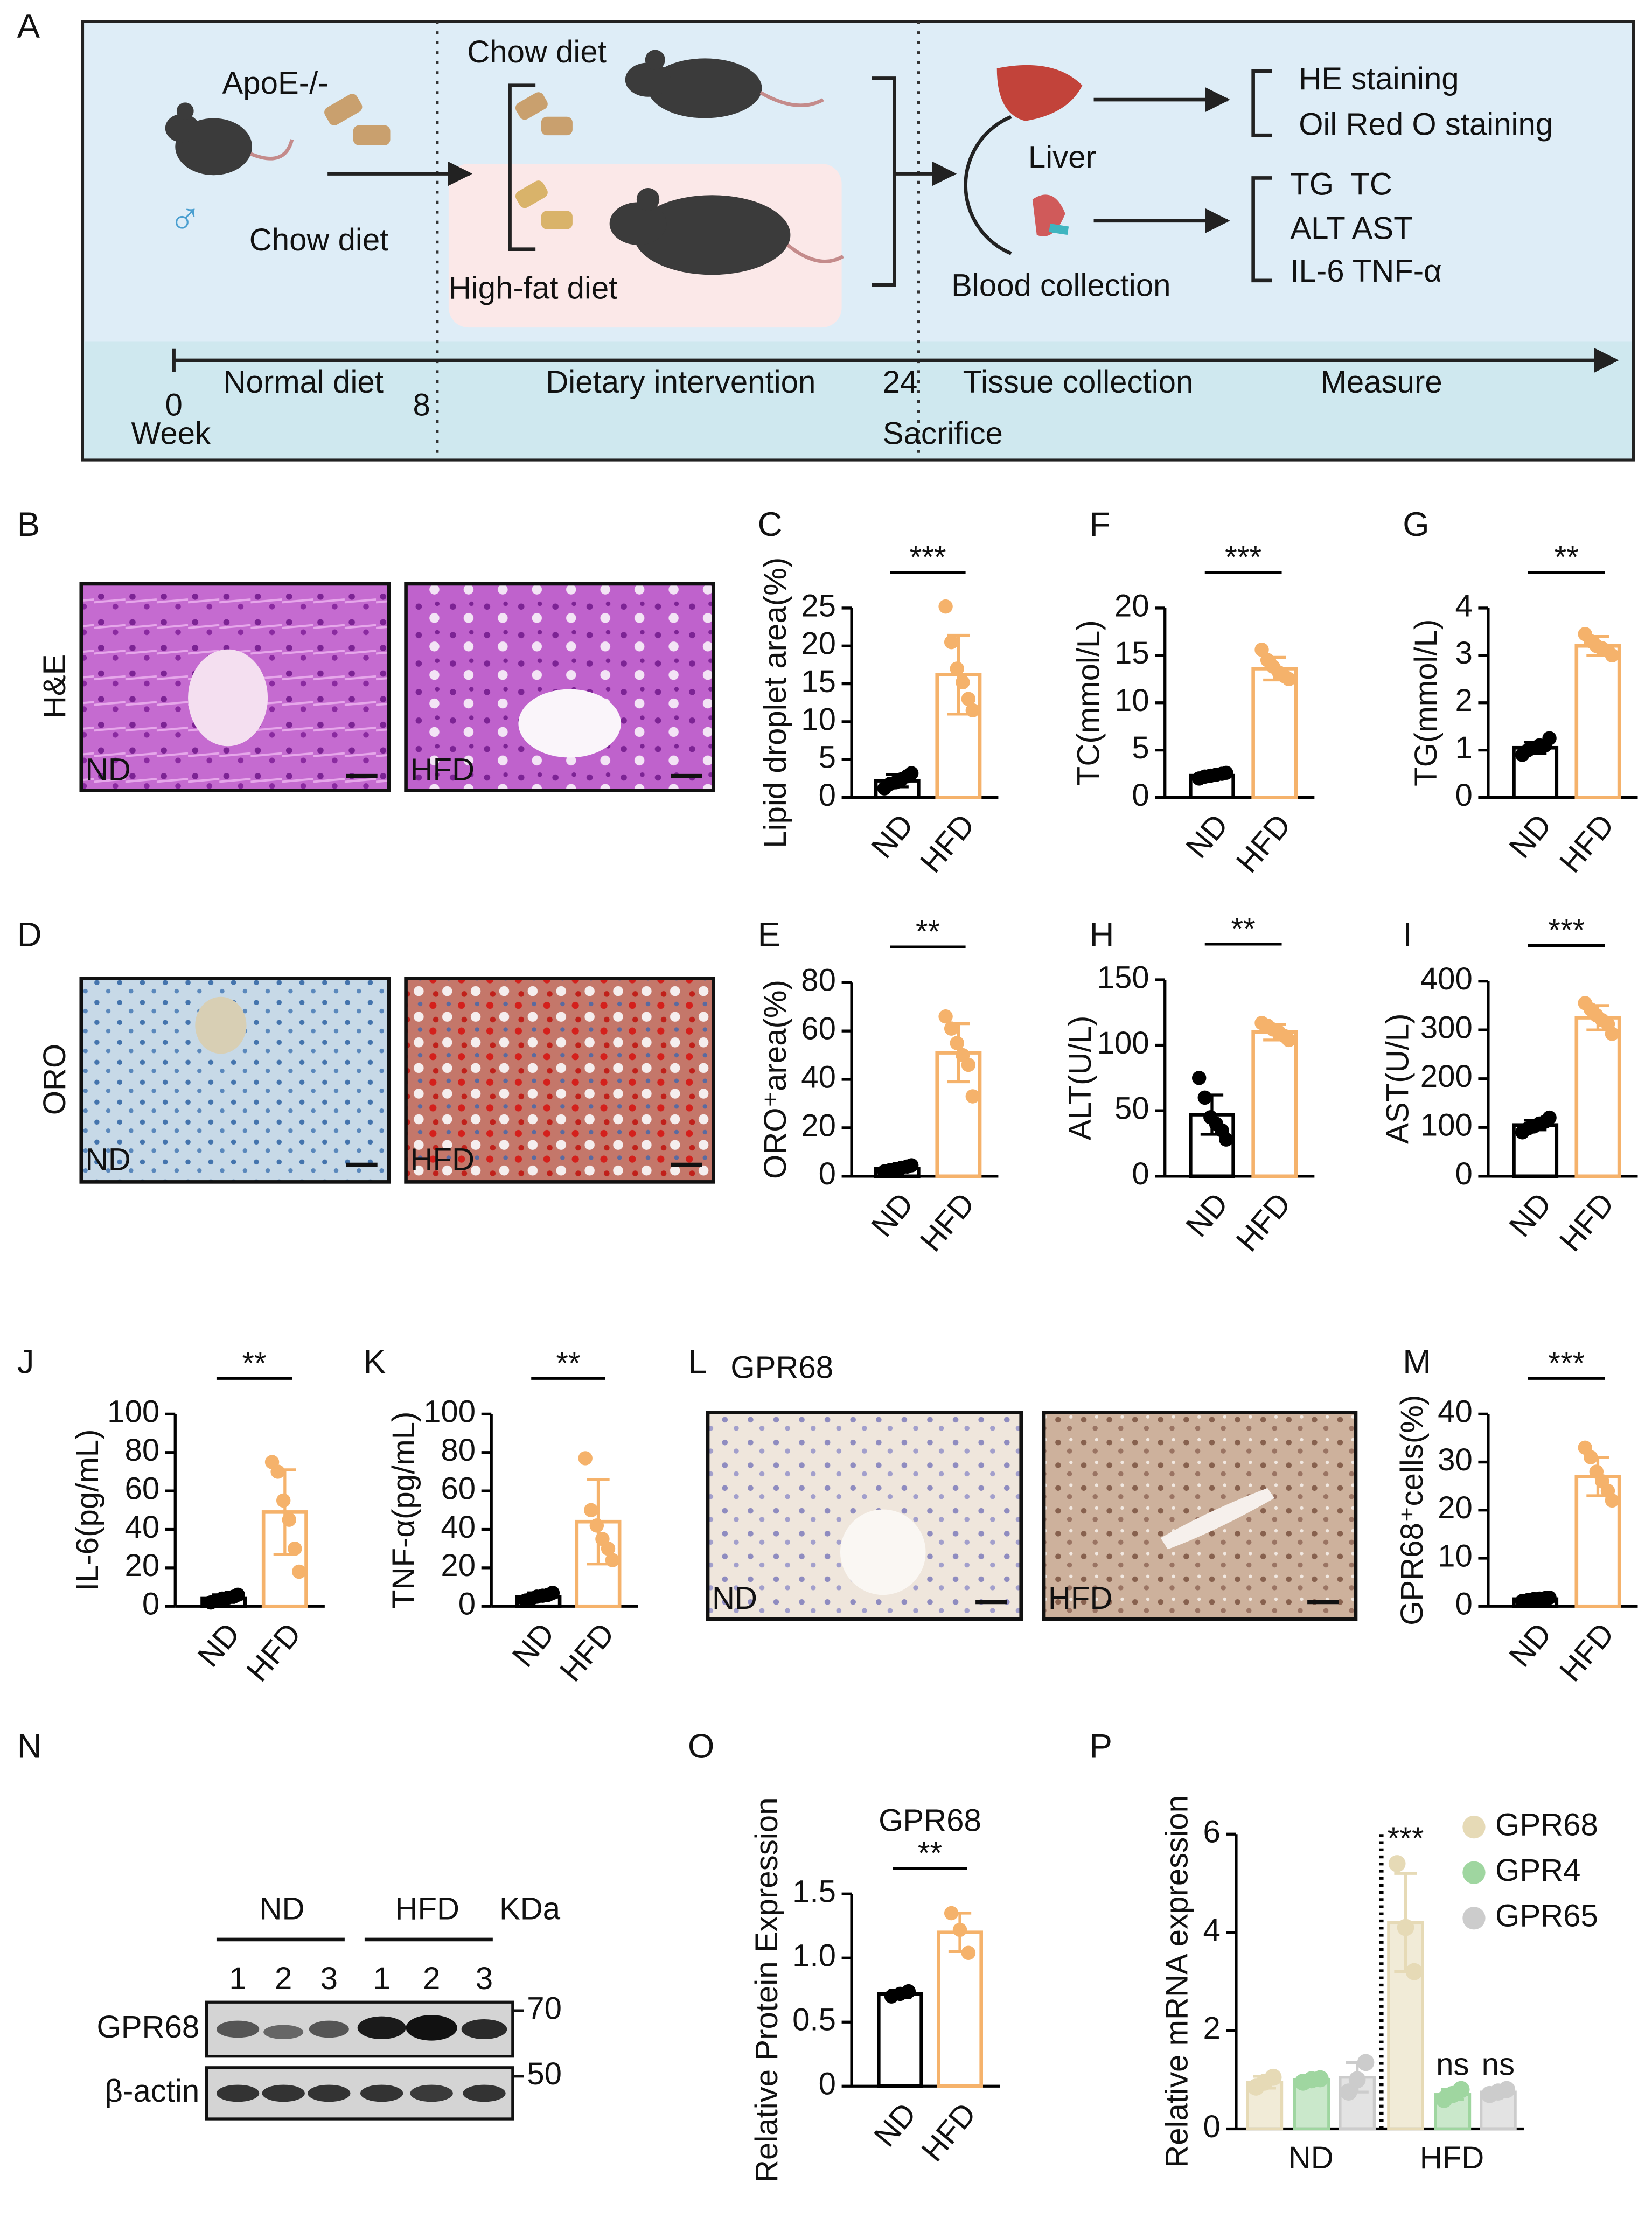 This screenshot has height=2225, width=1652. Describe the element at coordinates (818, 681) in the screenshot. I see `y-tick-label: 15` at that location.